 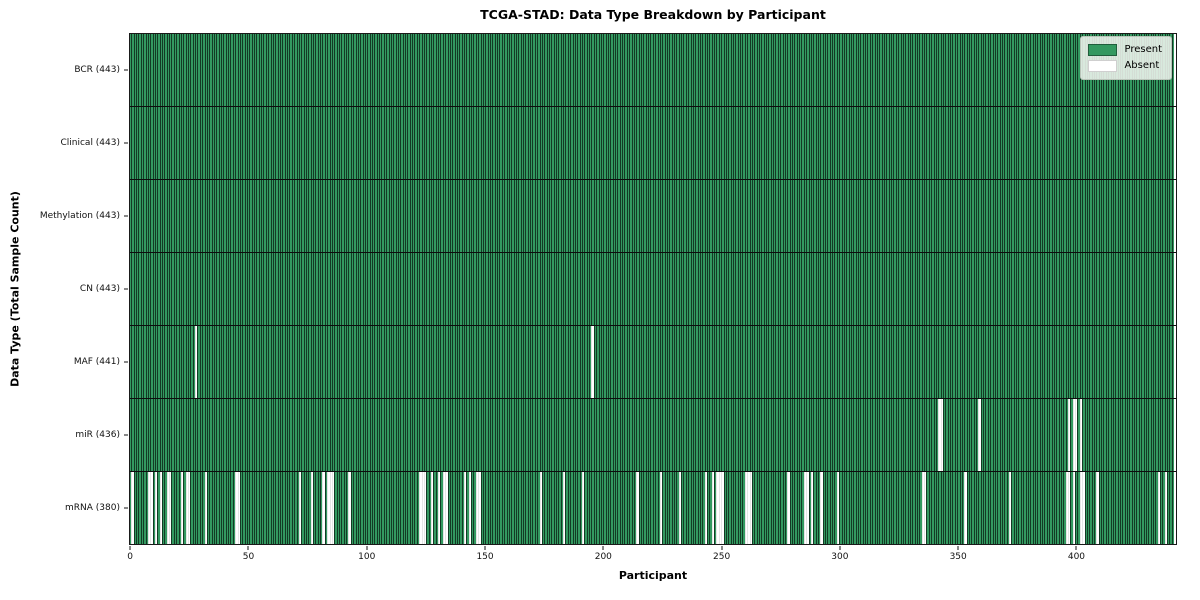 I want to click on x-tick-label-0: 0, so click(x=130, y=557).